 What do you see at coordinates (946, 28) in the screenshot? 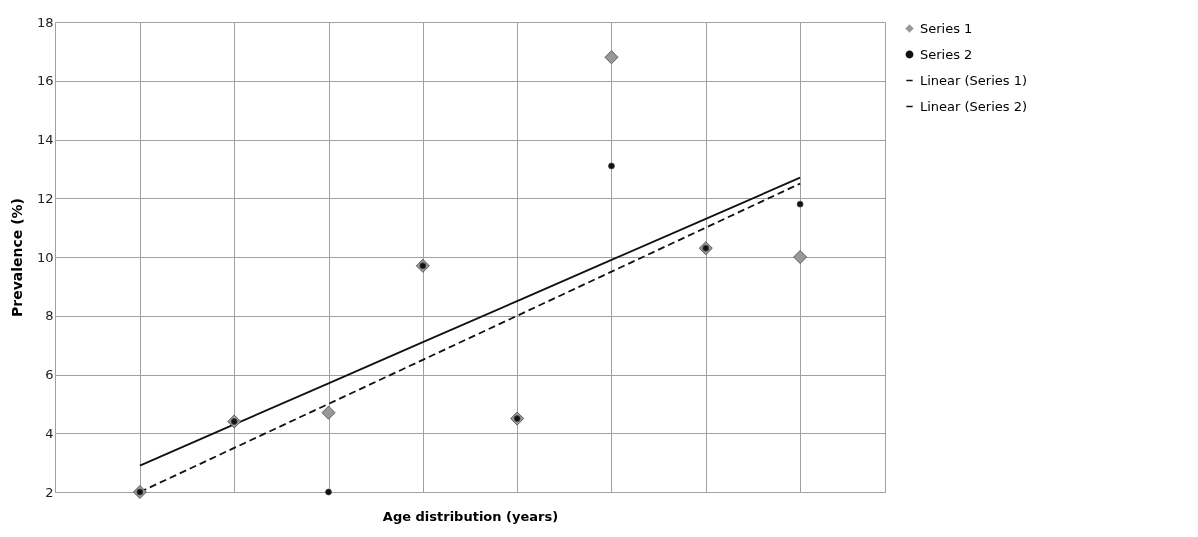
I see `legend-label: Series 1` at bounding box center [946, 28].